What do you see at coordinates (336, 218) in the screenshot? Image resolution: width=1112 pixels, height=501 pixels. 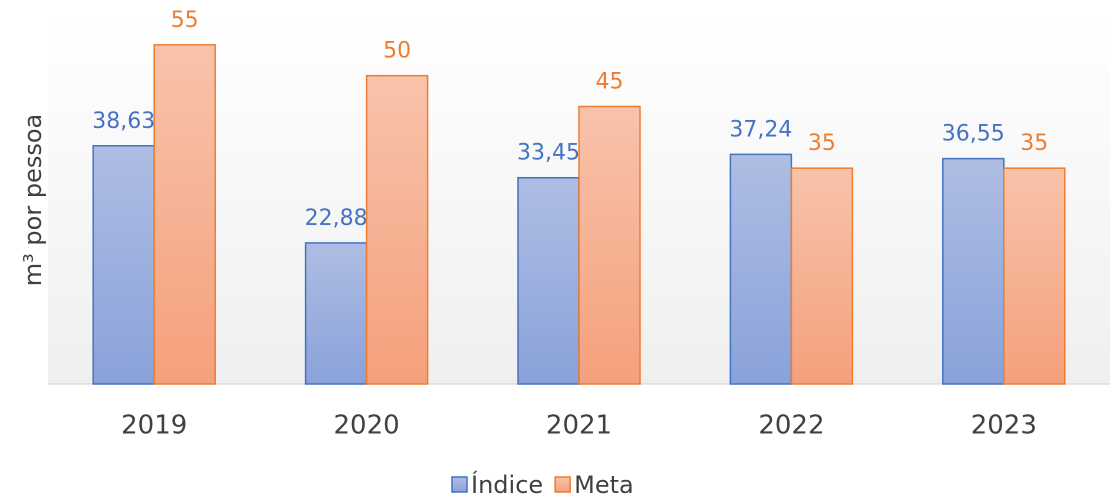 I see `data-label: 22,88` at bounding box center [336, 218].